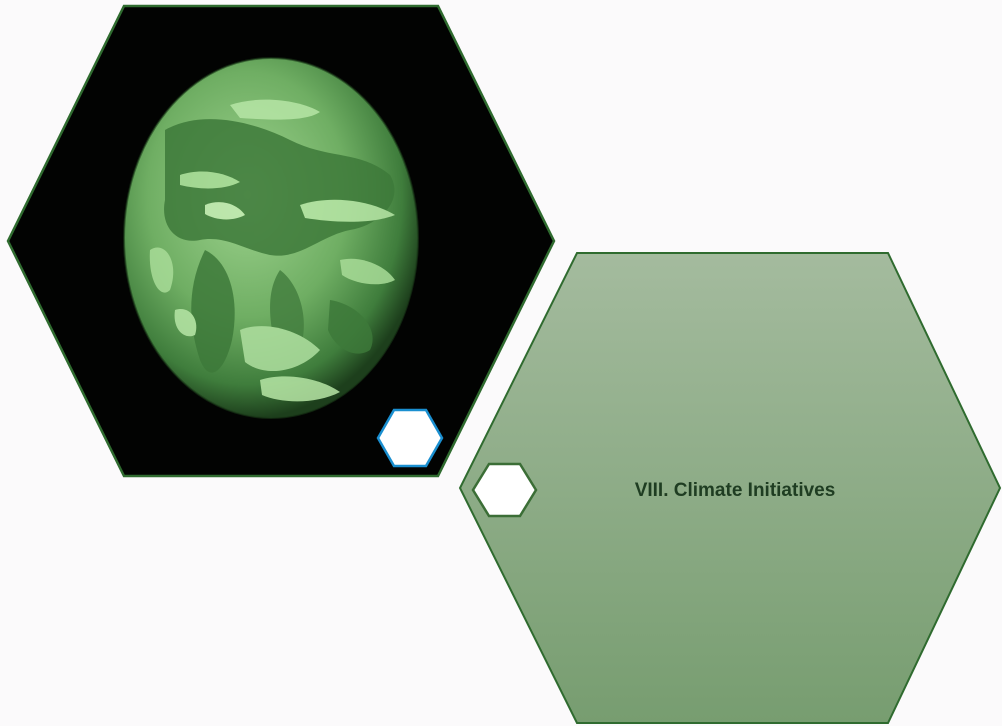  I want to click on badge-hexagon-blue, so click(410, 438).